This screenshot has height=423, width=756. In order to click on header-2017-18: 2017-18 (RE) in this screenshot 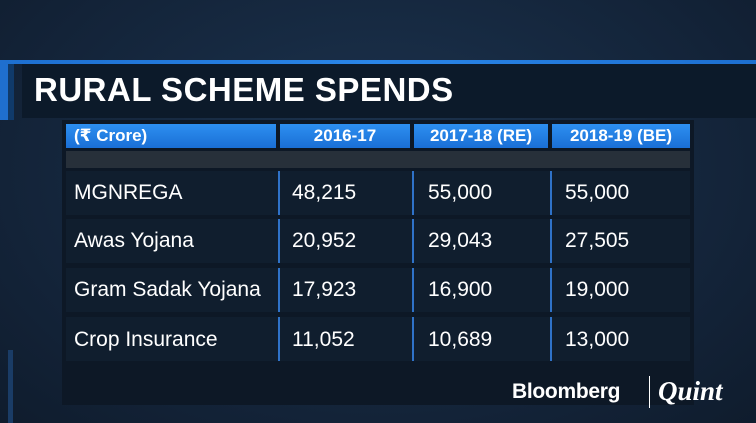, I will do `click(481, 136)`.